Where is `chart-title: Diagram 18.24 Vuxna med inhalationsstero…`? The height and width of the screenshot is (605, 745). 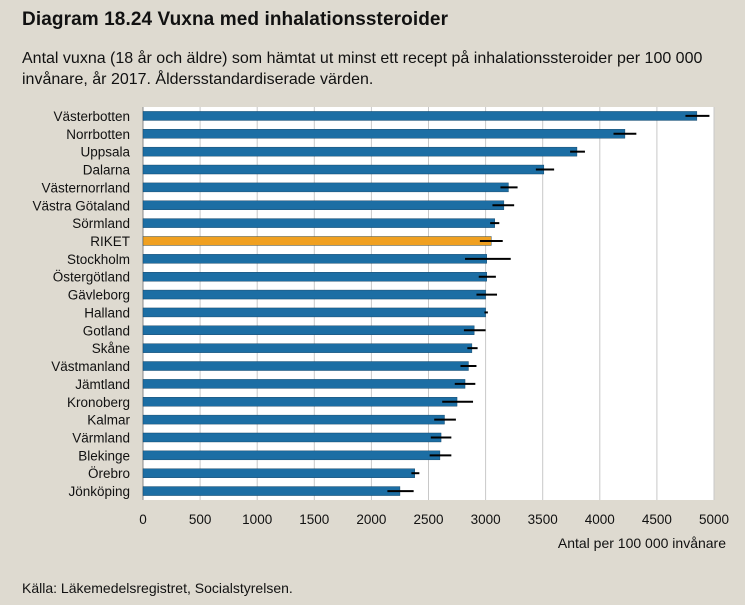 chart-title: Diagram 18.24 Vuxna med inhalationsstero… is located at coordinates (235, 19).